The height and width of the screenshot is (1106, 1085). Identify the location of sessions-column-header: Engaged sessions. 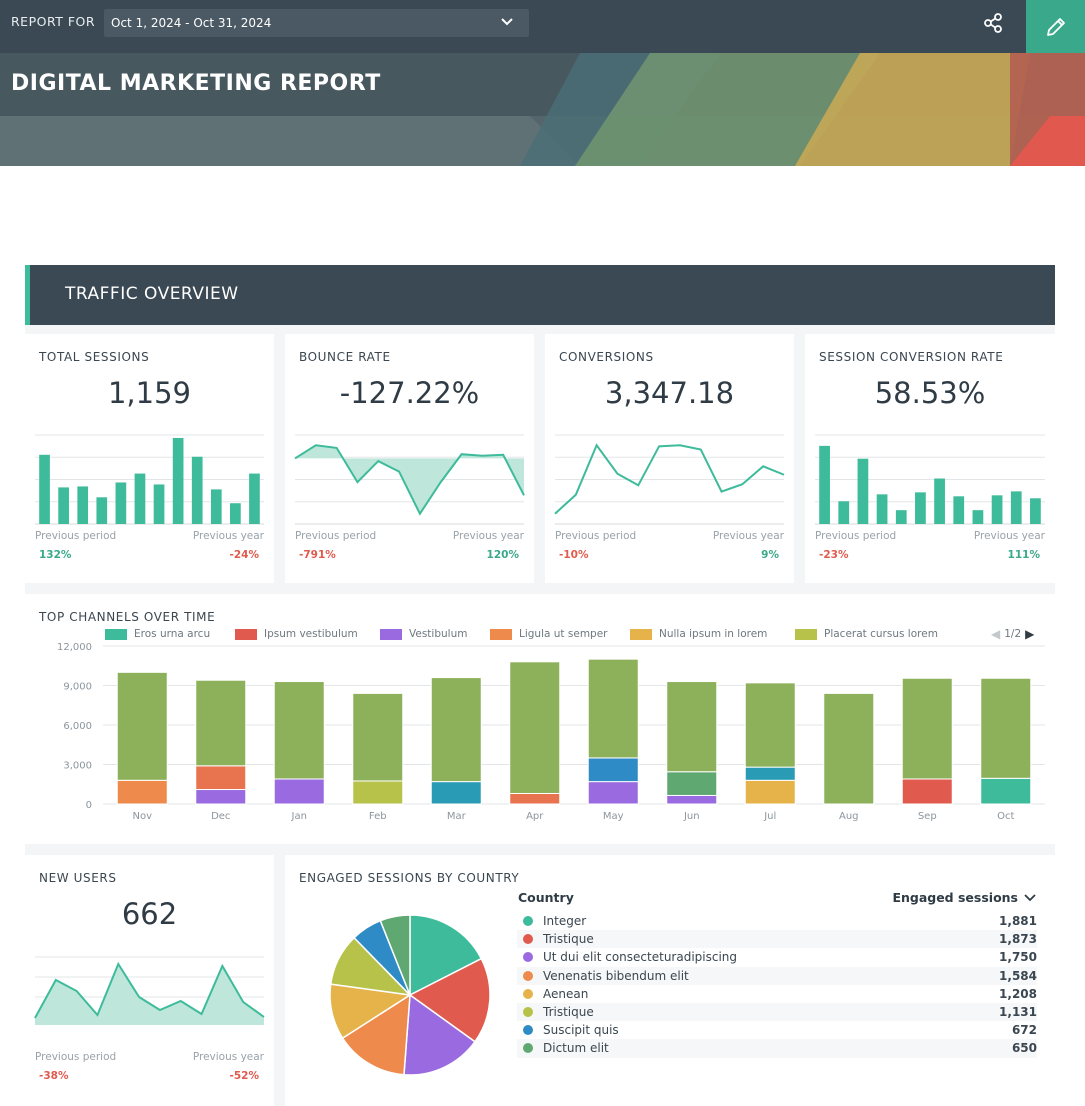
(964, 897).